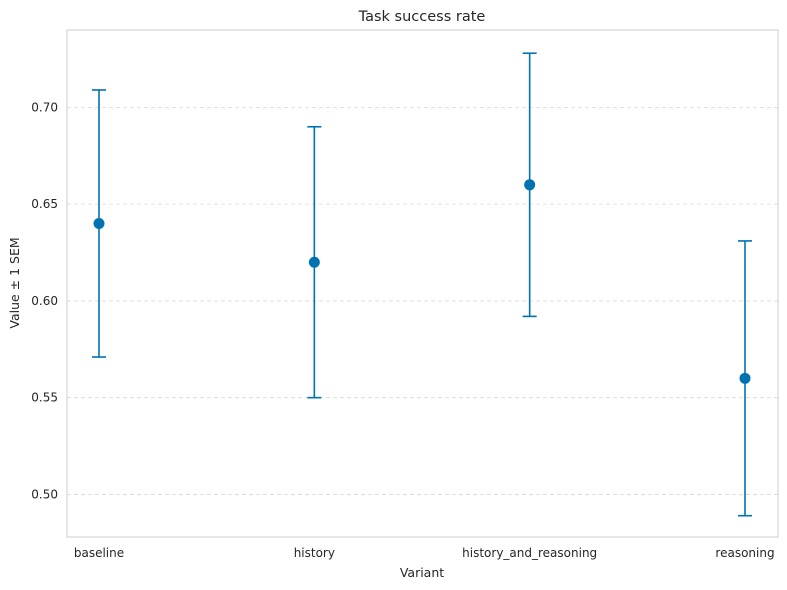 The image size is (787, 590). Describe the element at coordinates (99, 553) in the screenshot. I see `x-tick-label: baseline` at that location.